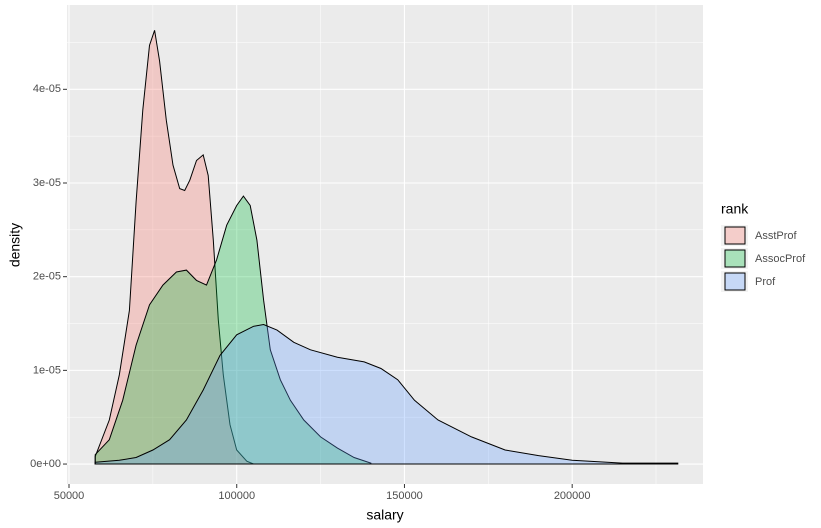 This screenshot has width=821, height=528. I want to click on y-axis-label: density, so click(15, 245).